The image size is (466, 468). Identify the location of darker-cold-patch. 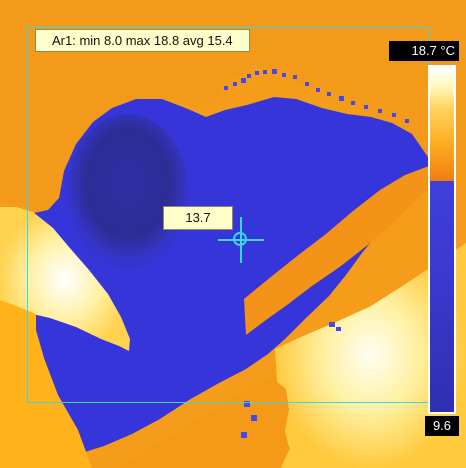
(128, 191).